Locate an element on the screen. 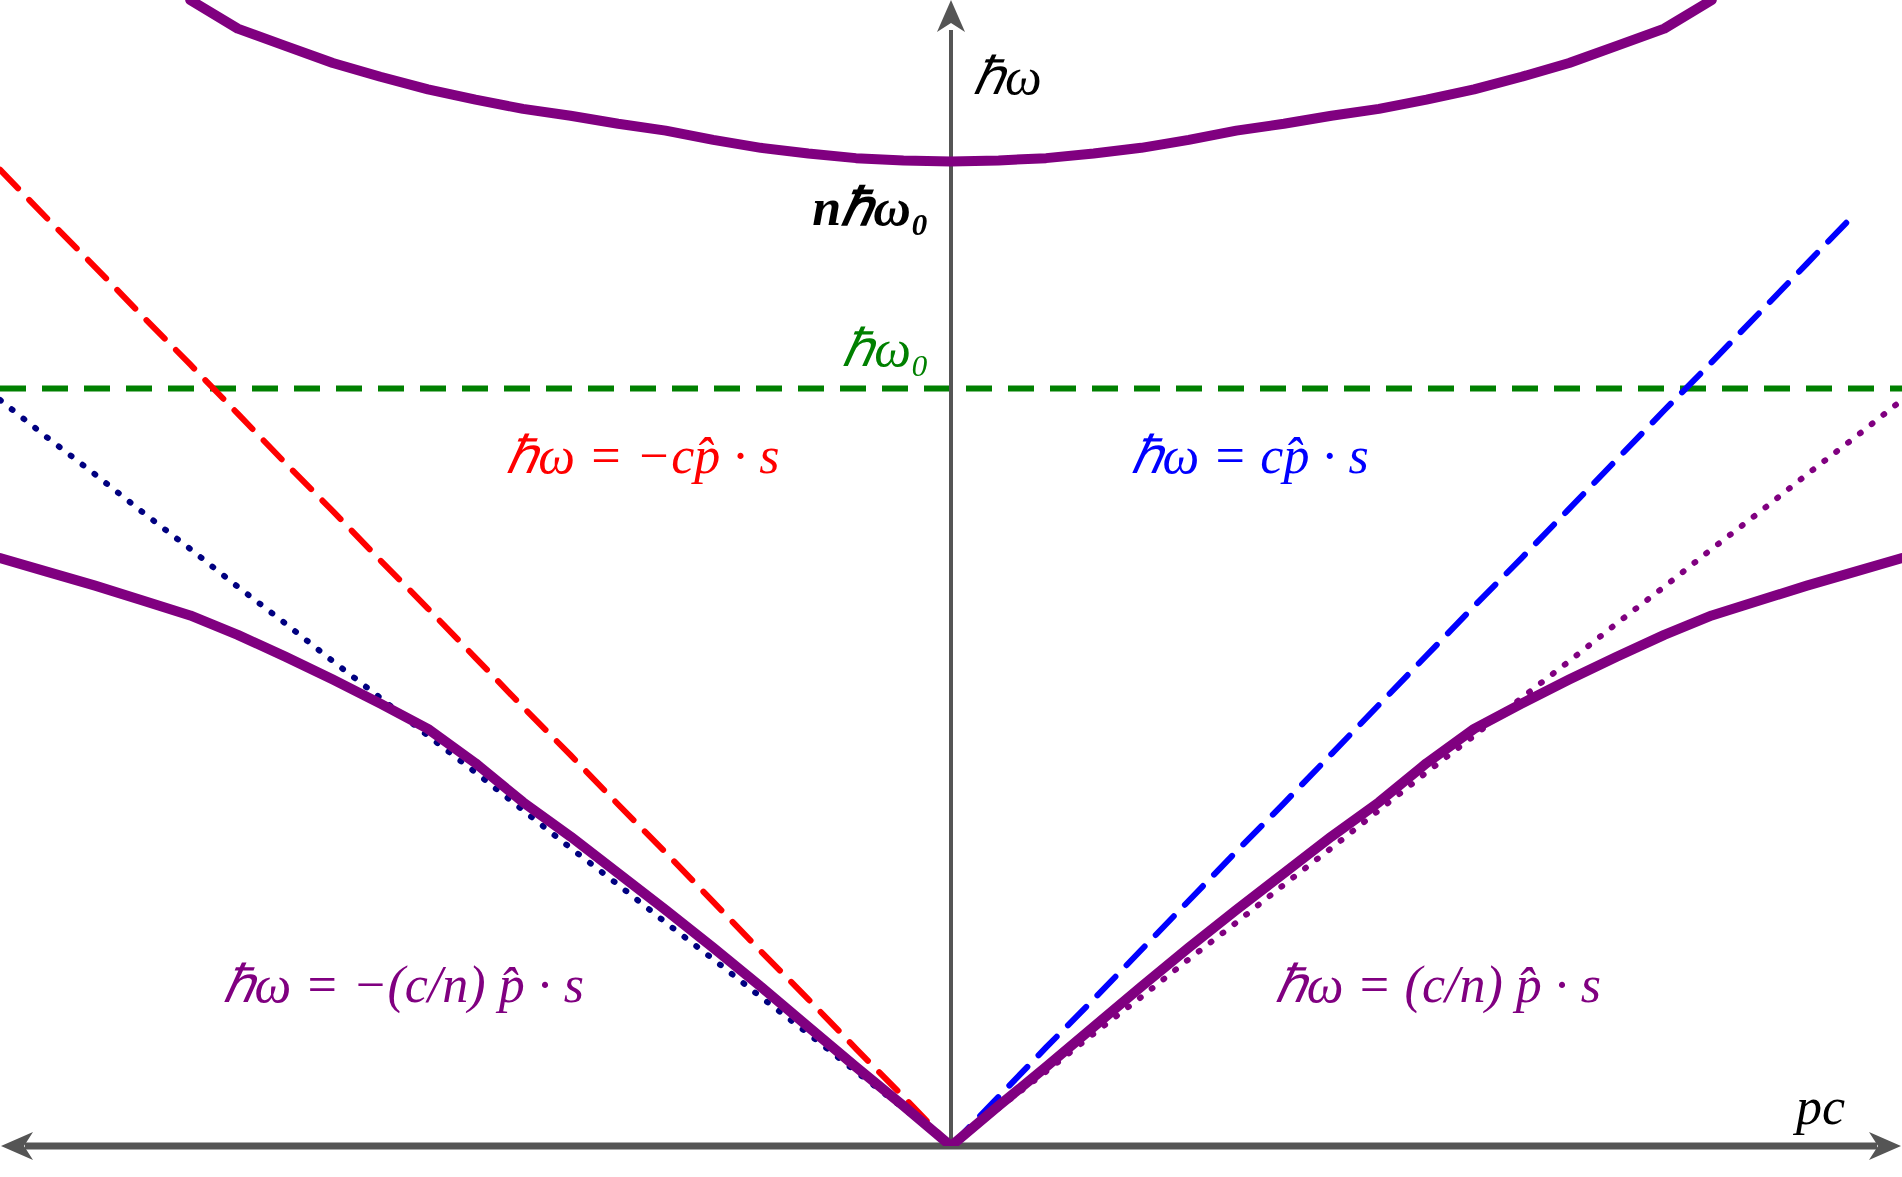 The image size is (1902, 1177). annotation: ℏω = −(c/n) p̂ · s is located at coordinates (403, 985).